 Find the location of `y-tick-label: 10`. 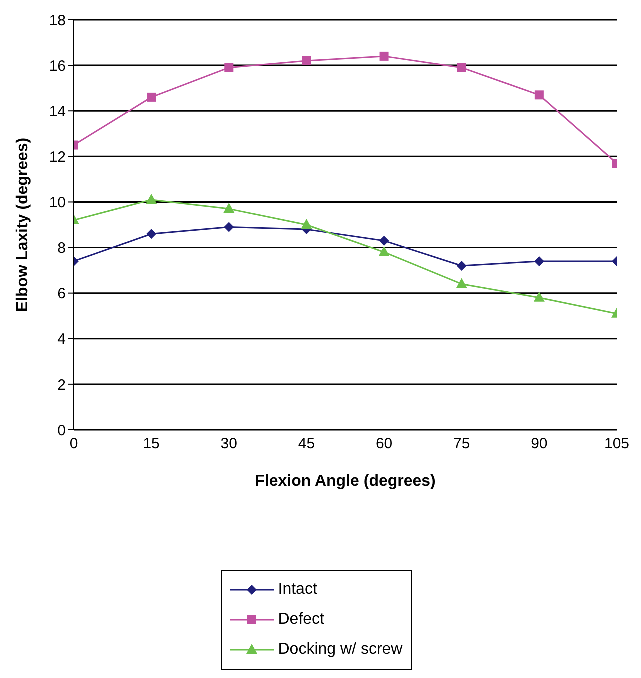

y-tick-label: 10 is located at coordinates (57, 203).